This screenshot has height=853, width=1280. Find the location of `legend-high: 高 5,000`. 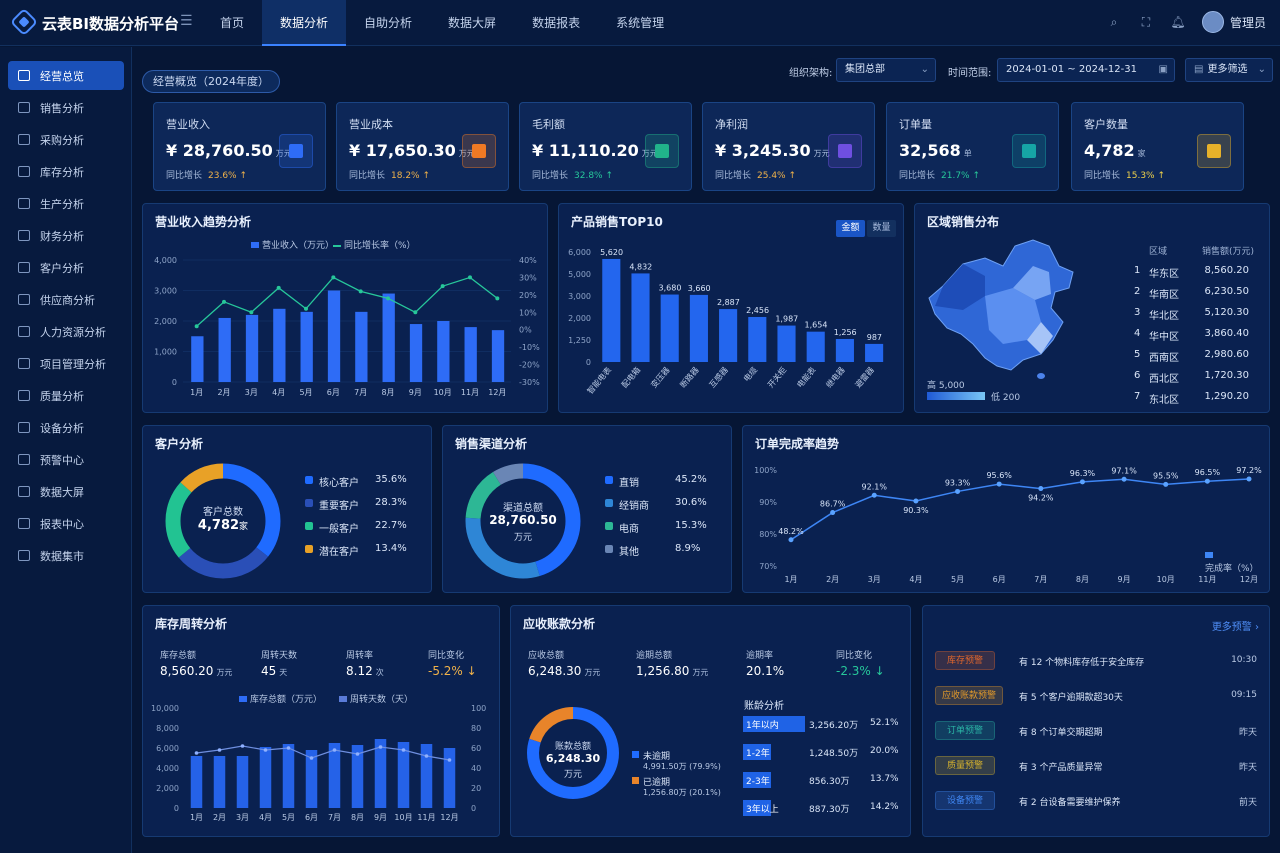

legend-high: 高 5,000 is located at coordinates (946, 386).